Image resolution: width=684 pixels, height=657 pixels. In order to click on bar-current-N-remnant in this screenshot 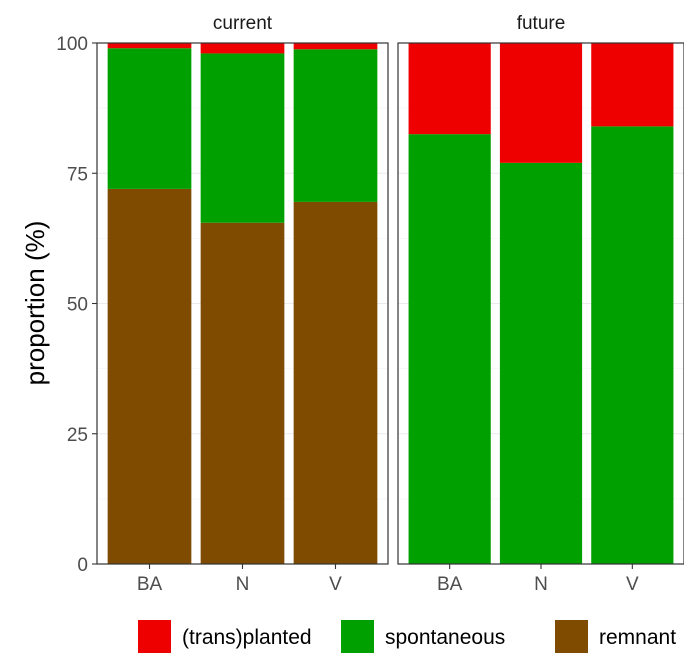, I will do `click(242, 393)`.